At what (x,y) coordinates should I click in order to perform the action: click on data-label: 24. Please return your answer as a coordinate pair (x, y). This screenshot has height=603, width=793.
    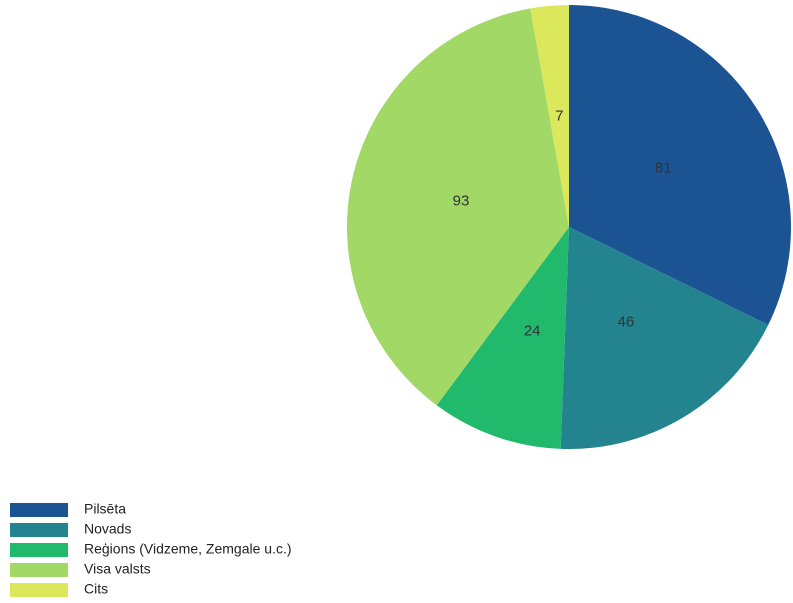
    Looking at the image, I should click on (532, 331).